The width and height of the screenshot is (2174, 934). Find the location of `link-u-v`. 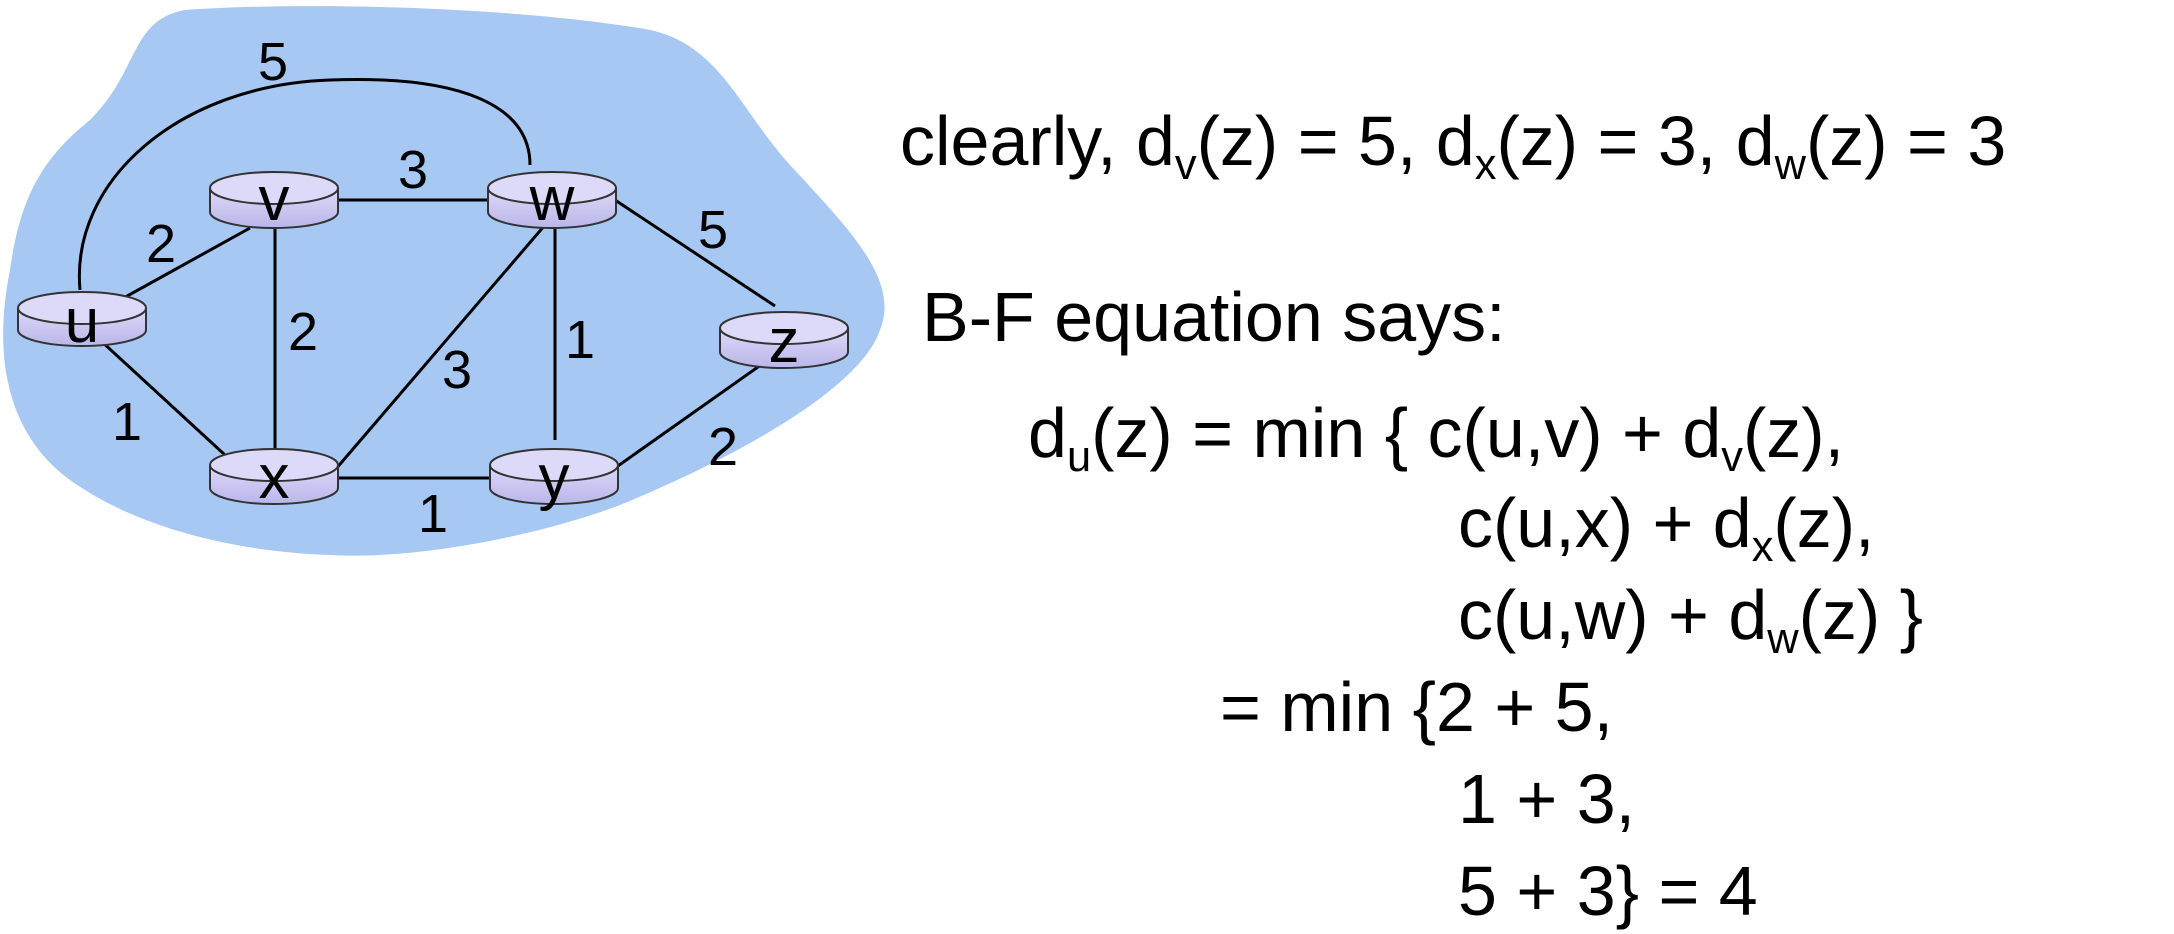

link-u-v is located at coordinates (185, 264).